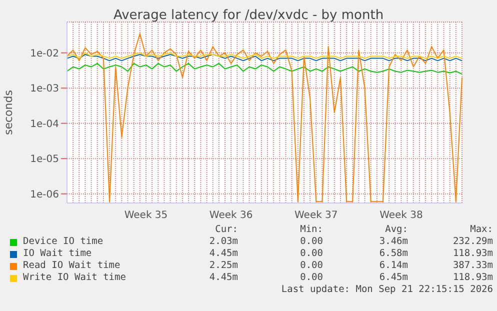  I want to click on text: 2.03m, so click(223, 242).